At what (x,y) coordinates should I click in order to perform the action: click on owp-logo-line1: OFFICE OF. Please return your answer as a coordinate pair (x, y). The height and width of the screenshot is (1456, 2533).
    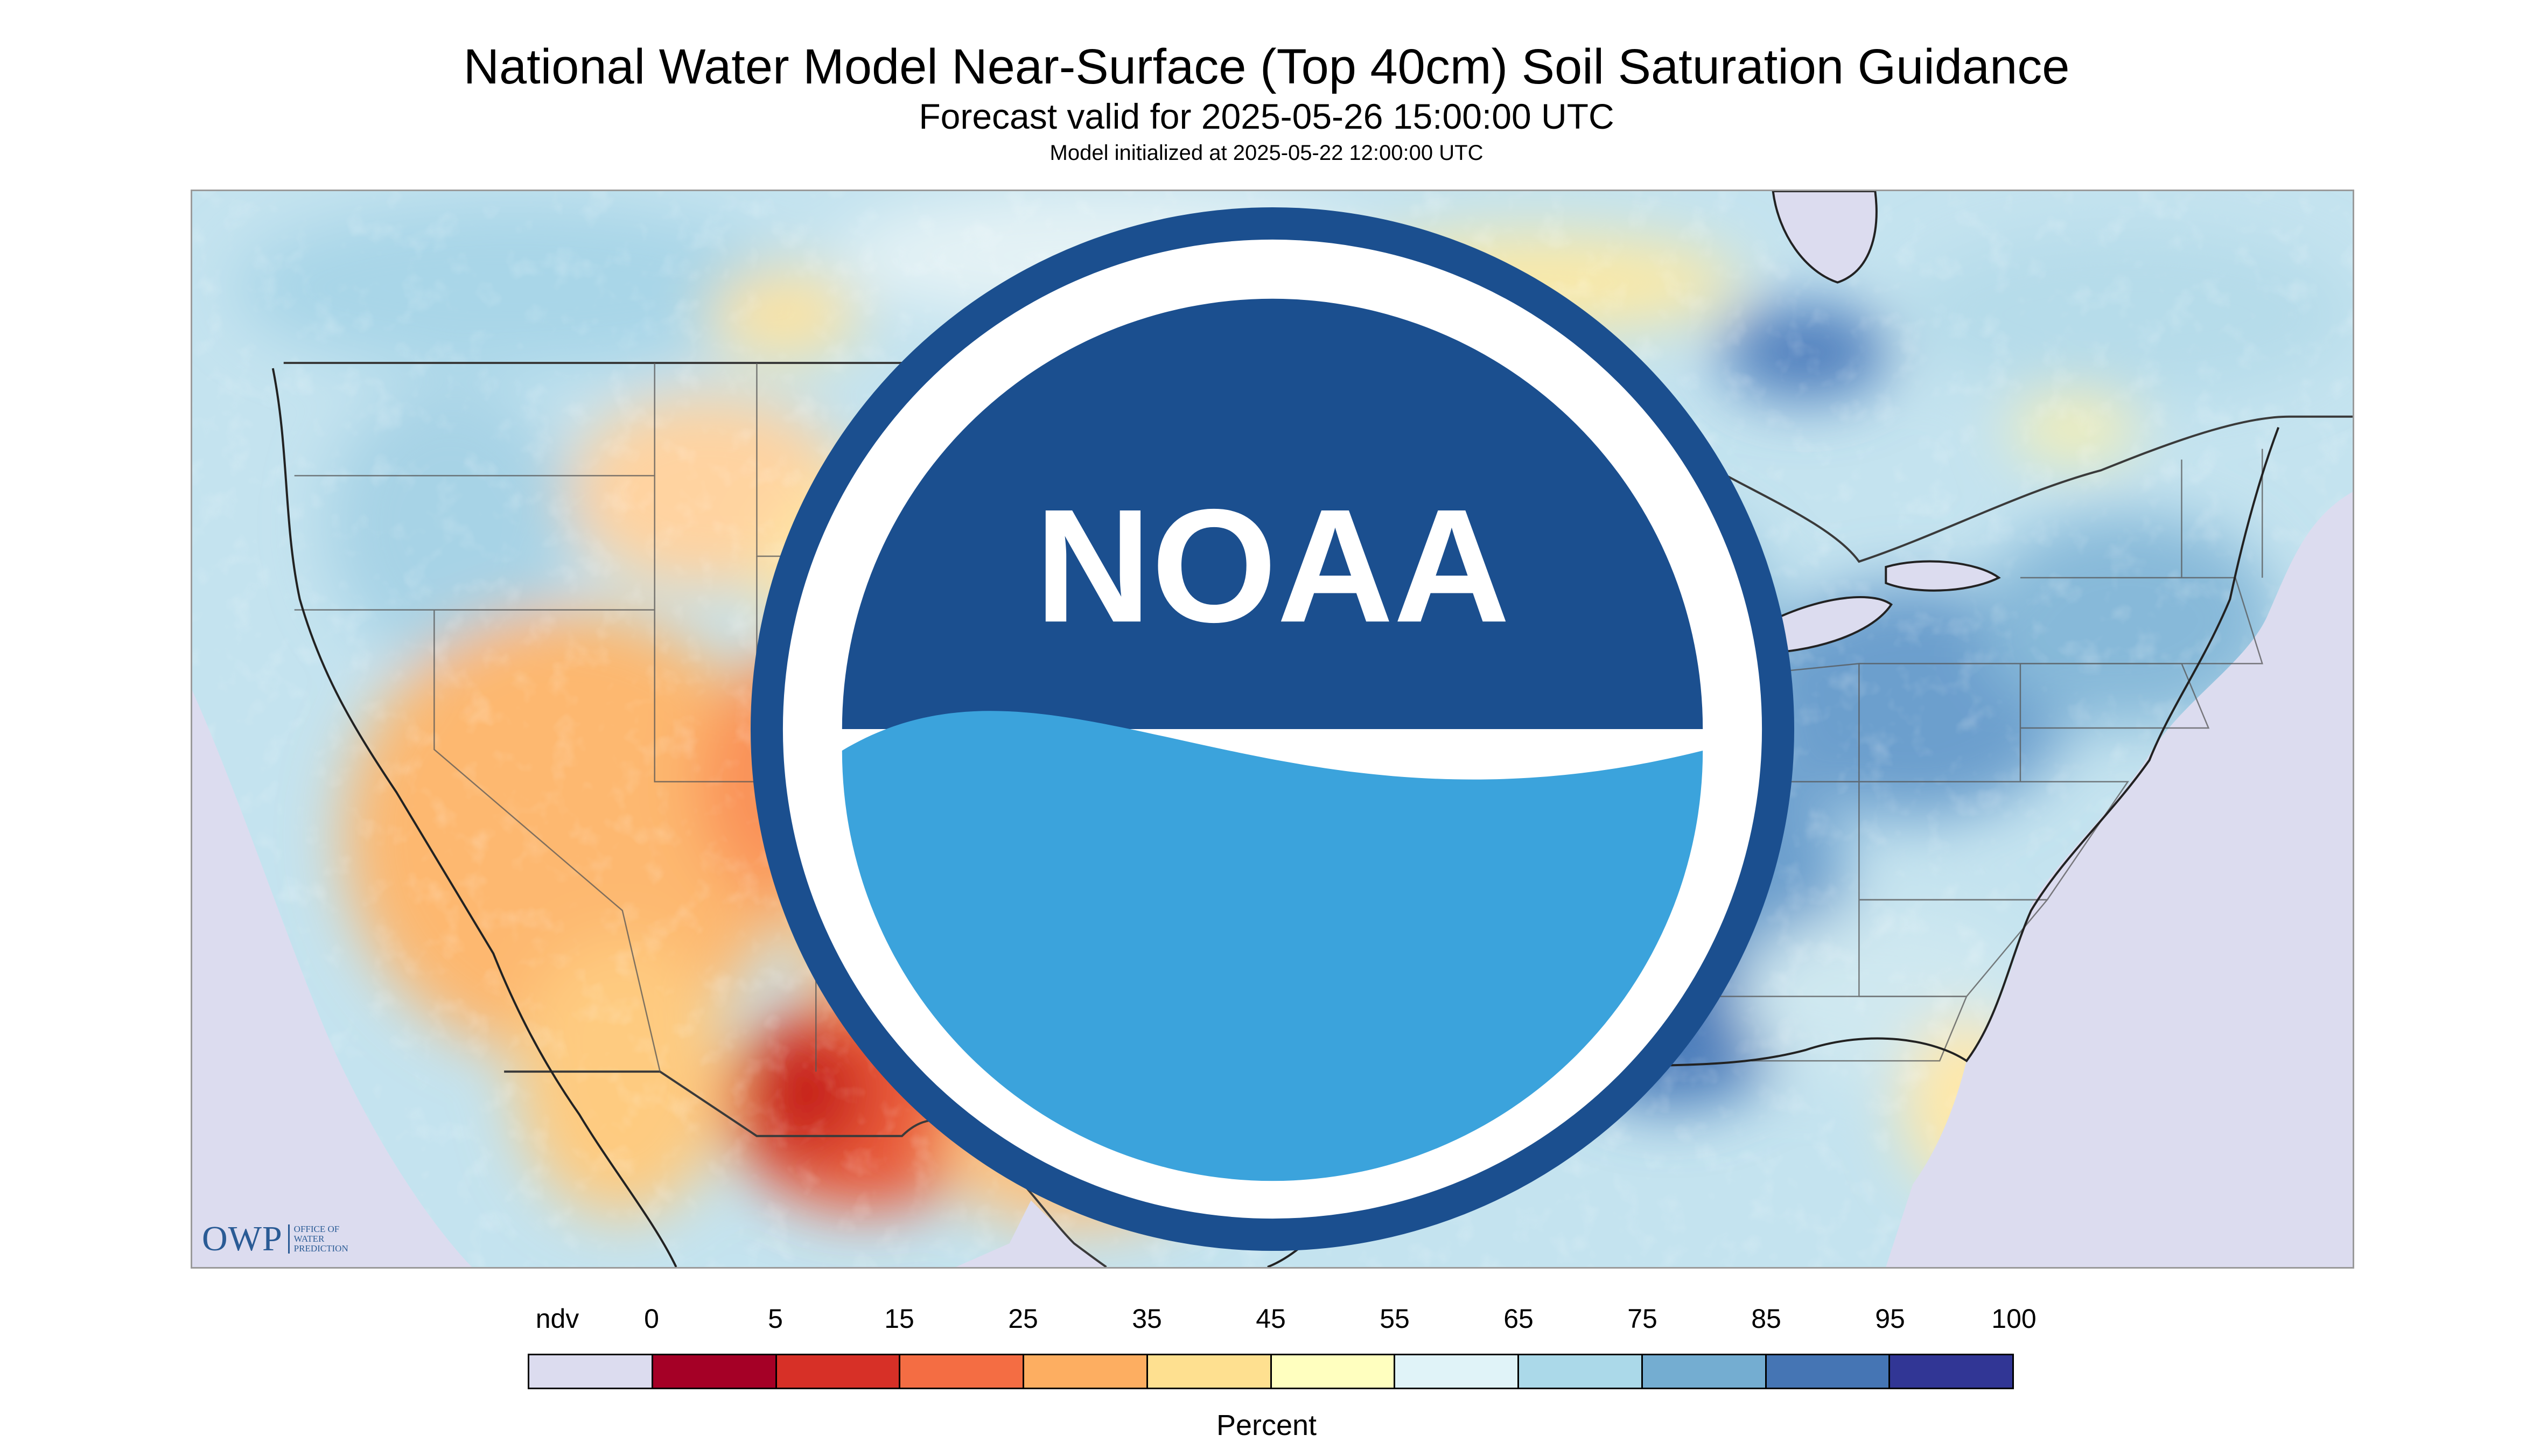
    Looking at the image, I should click on (316, 1229).